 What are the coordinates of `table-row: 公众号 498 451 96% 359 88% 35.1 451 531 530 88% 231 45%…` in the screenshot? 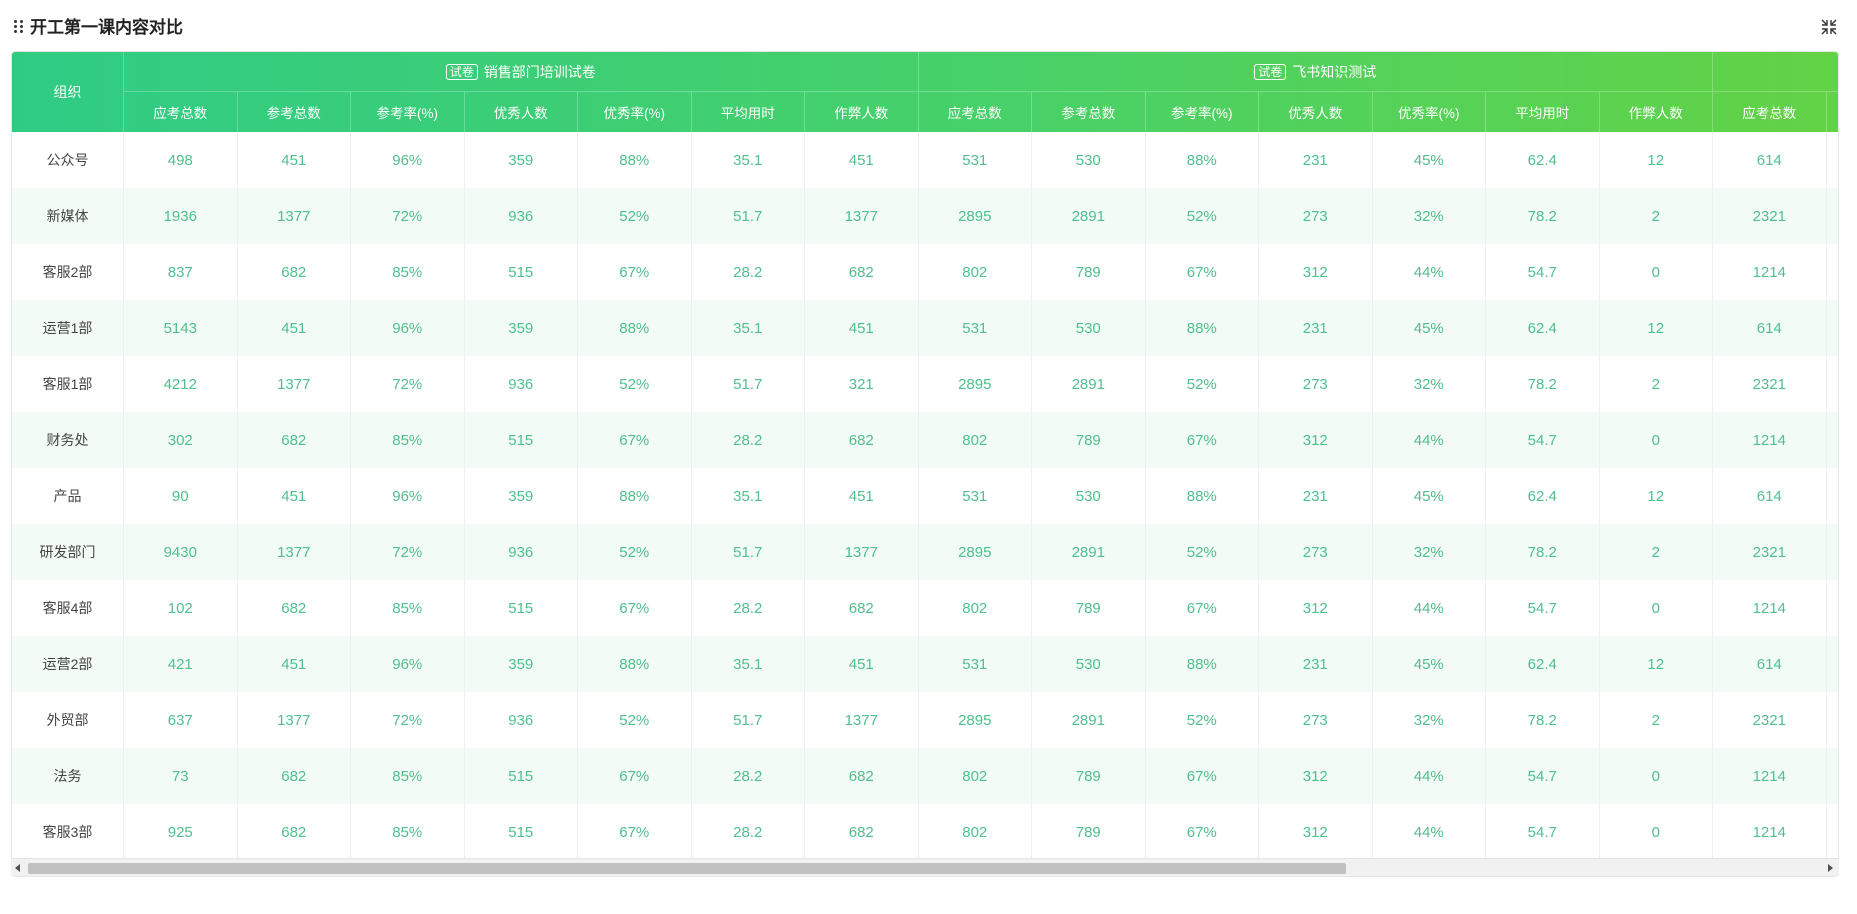 It's located at (925, 160).